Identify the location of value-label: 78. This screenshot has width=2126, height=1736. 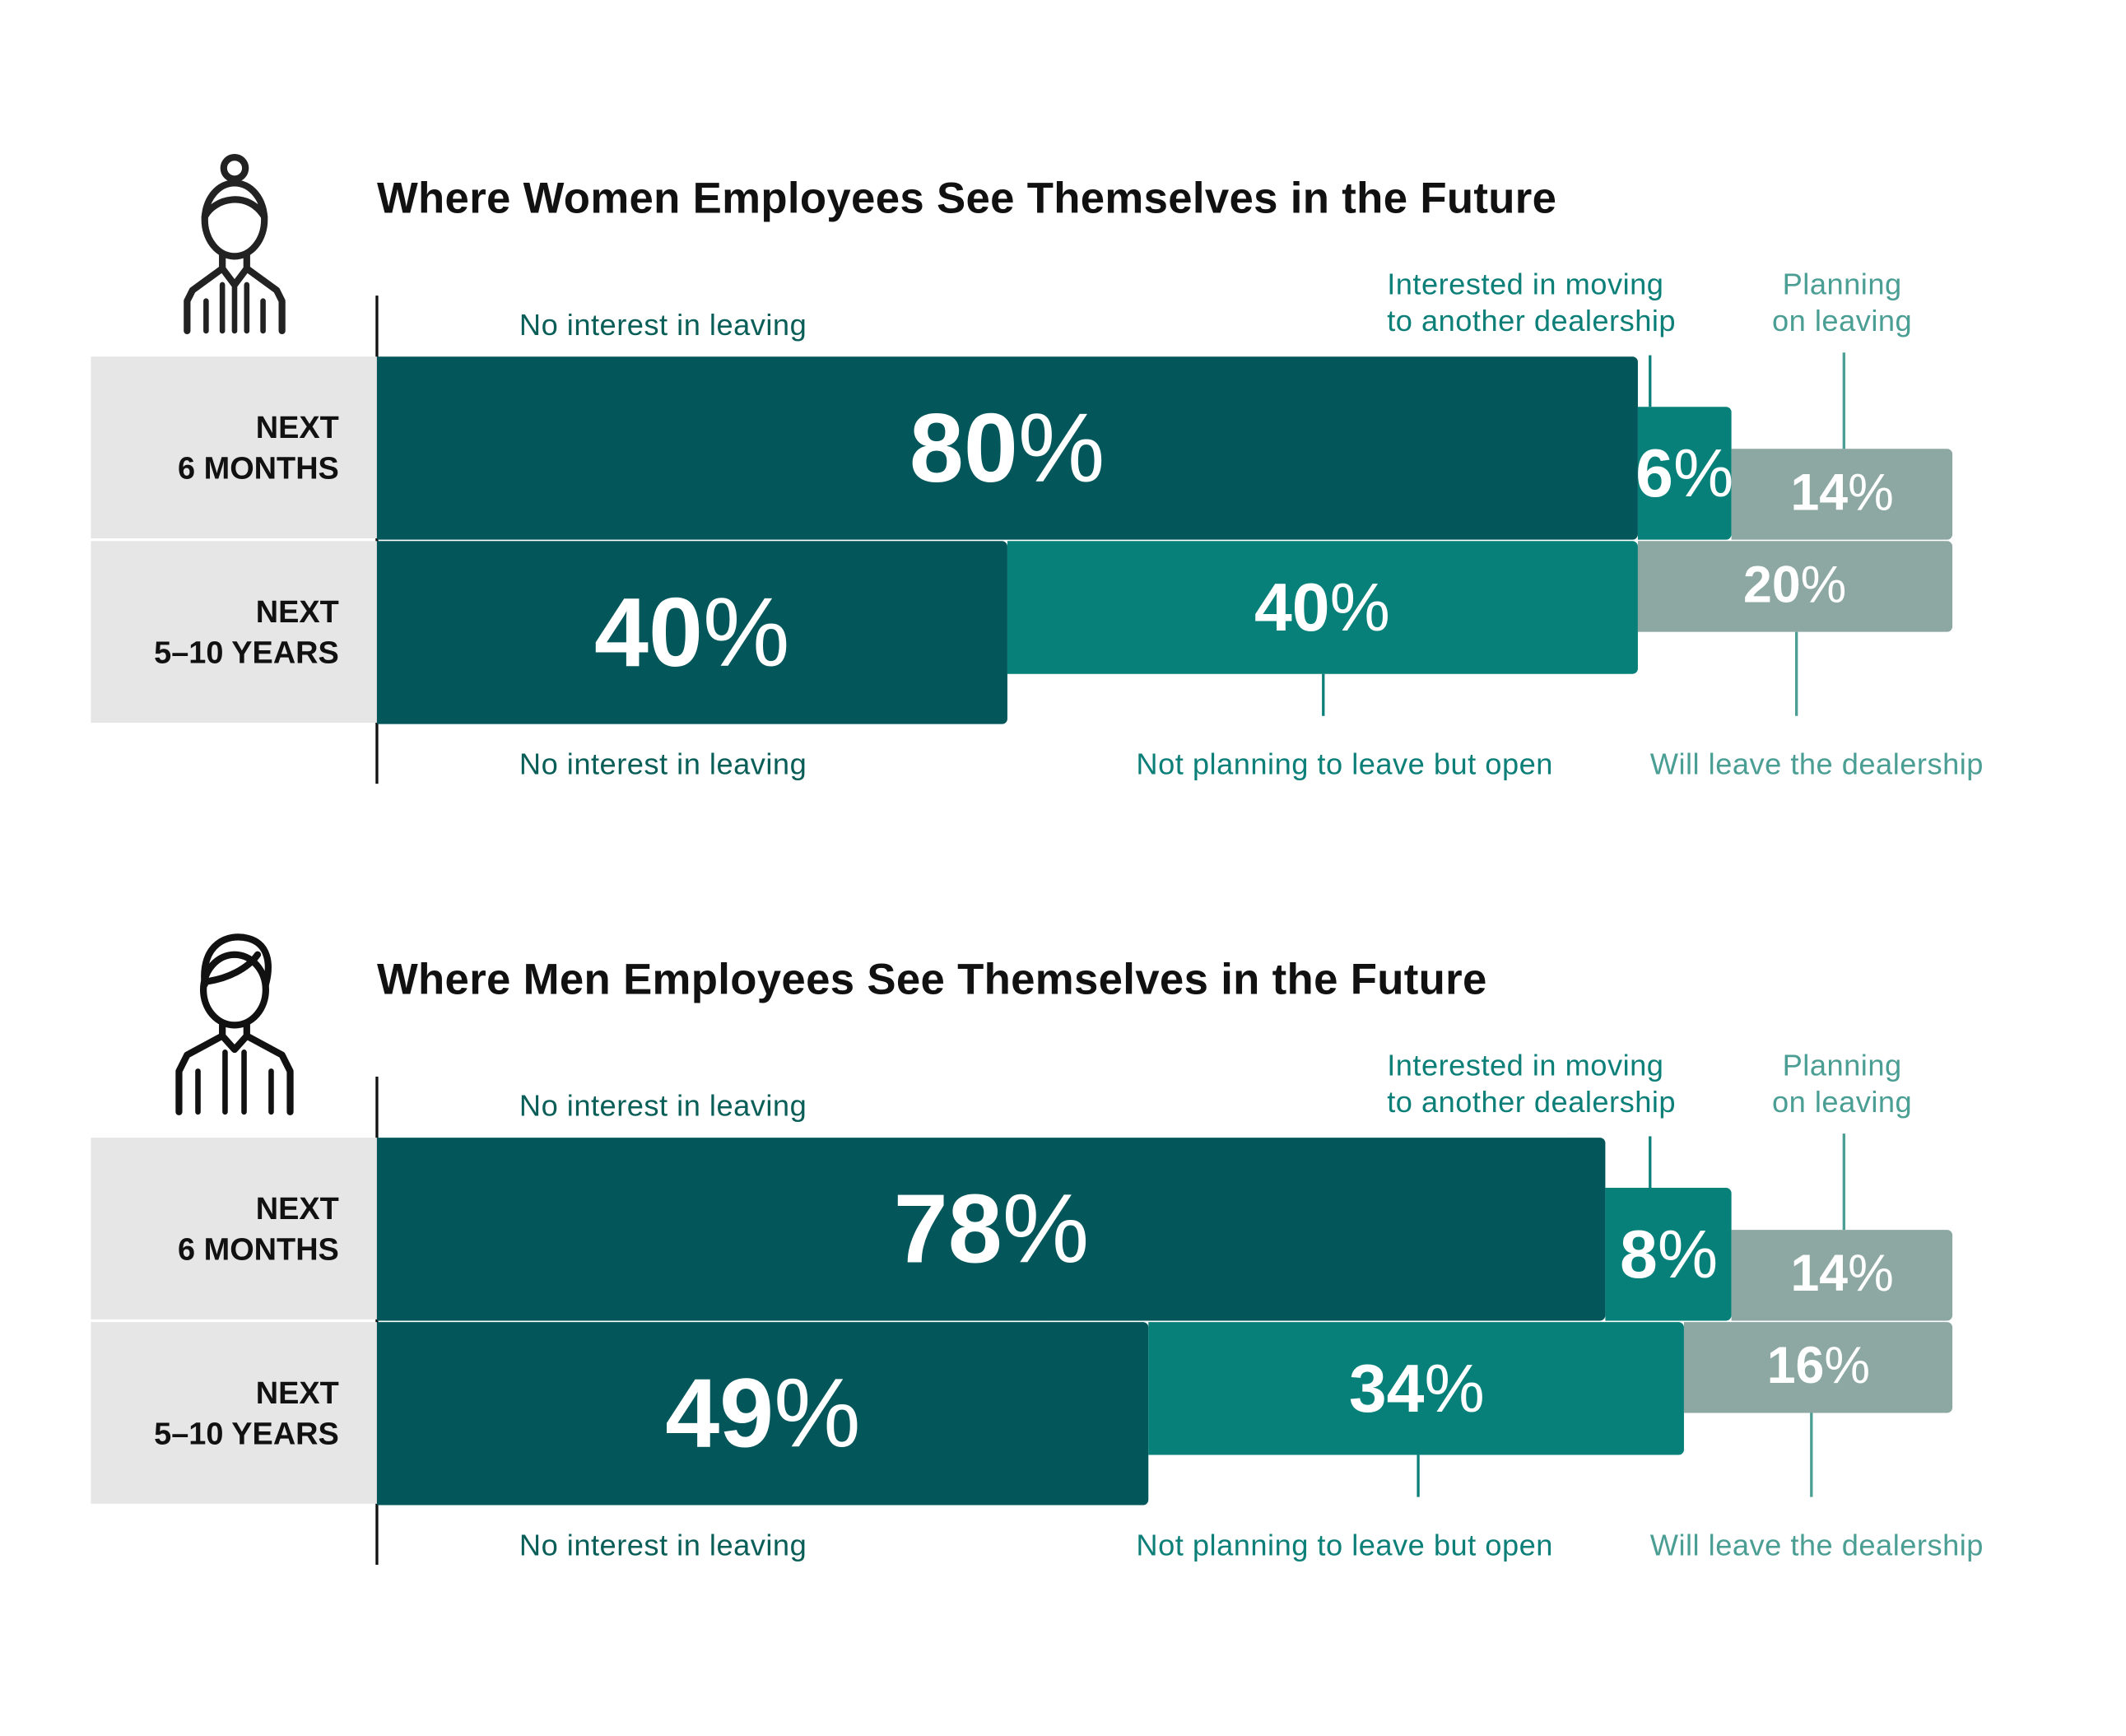
(948, 1229).